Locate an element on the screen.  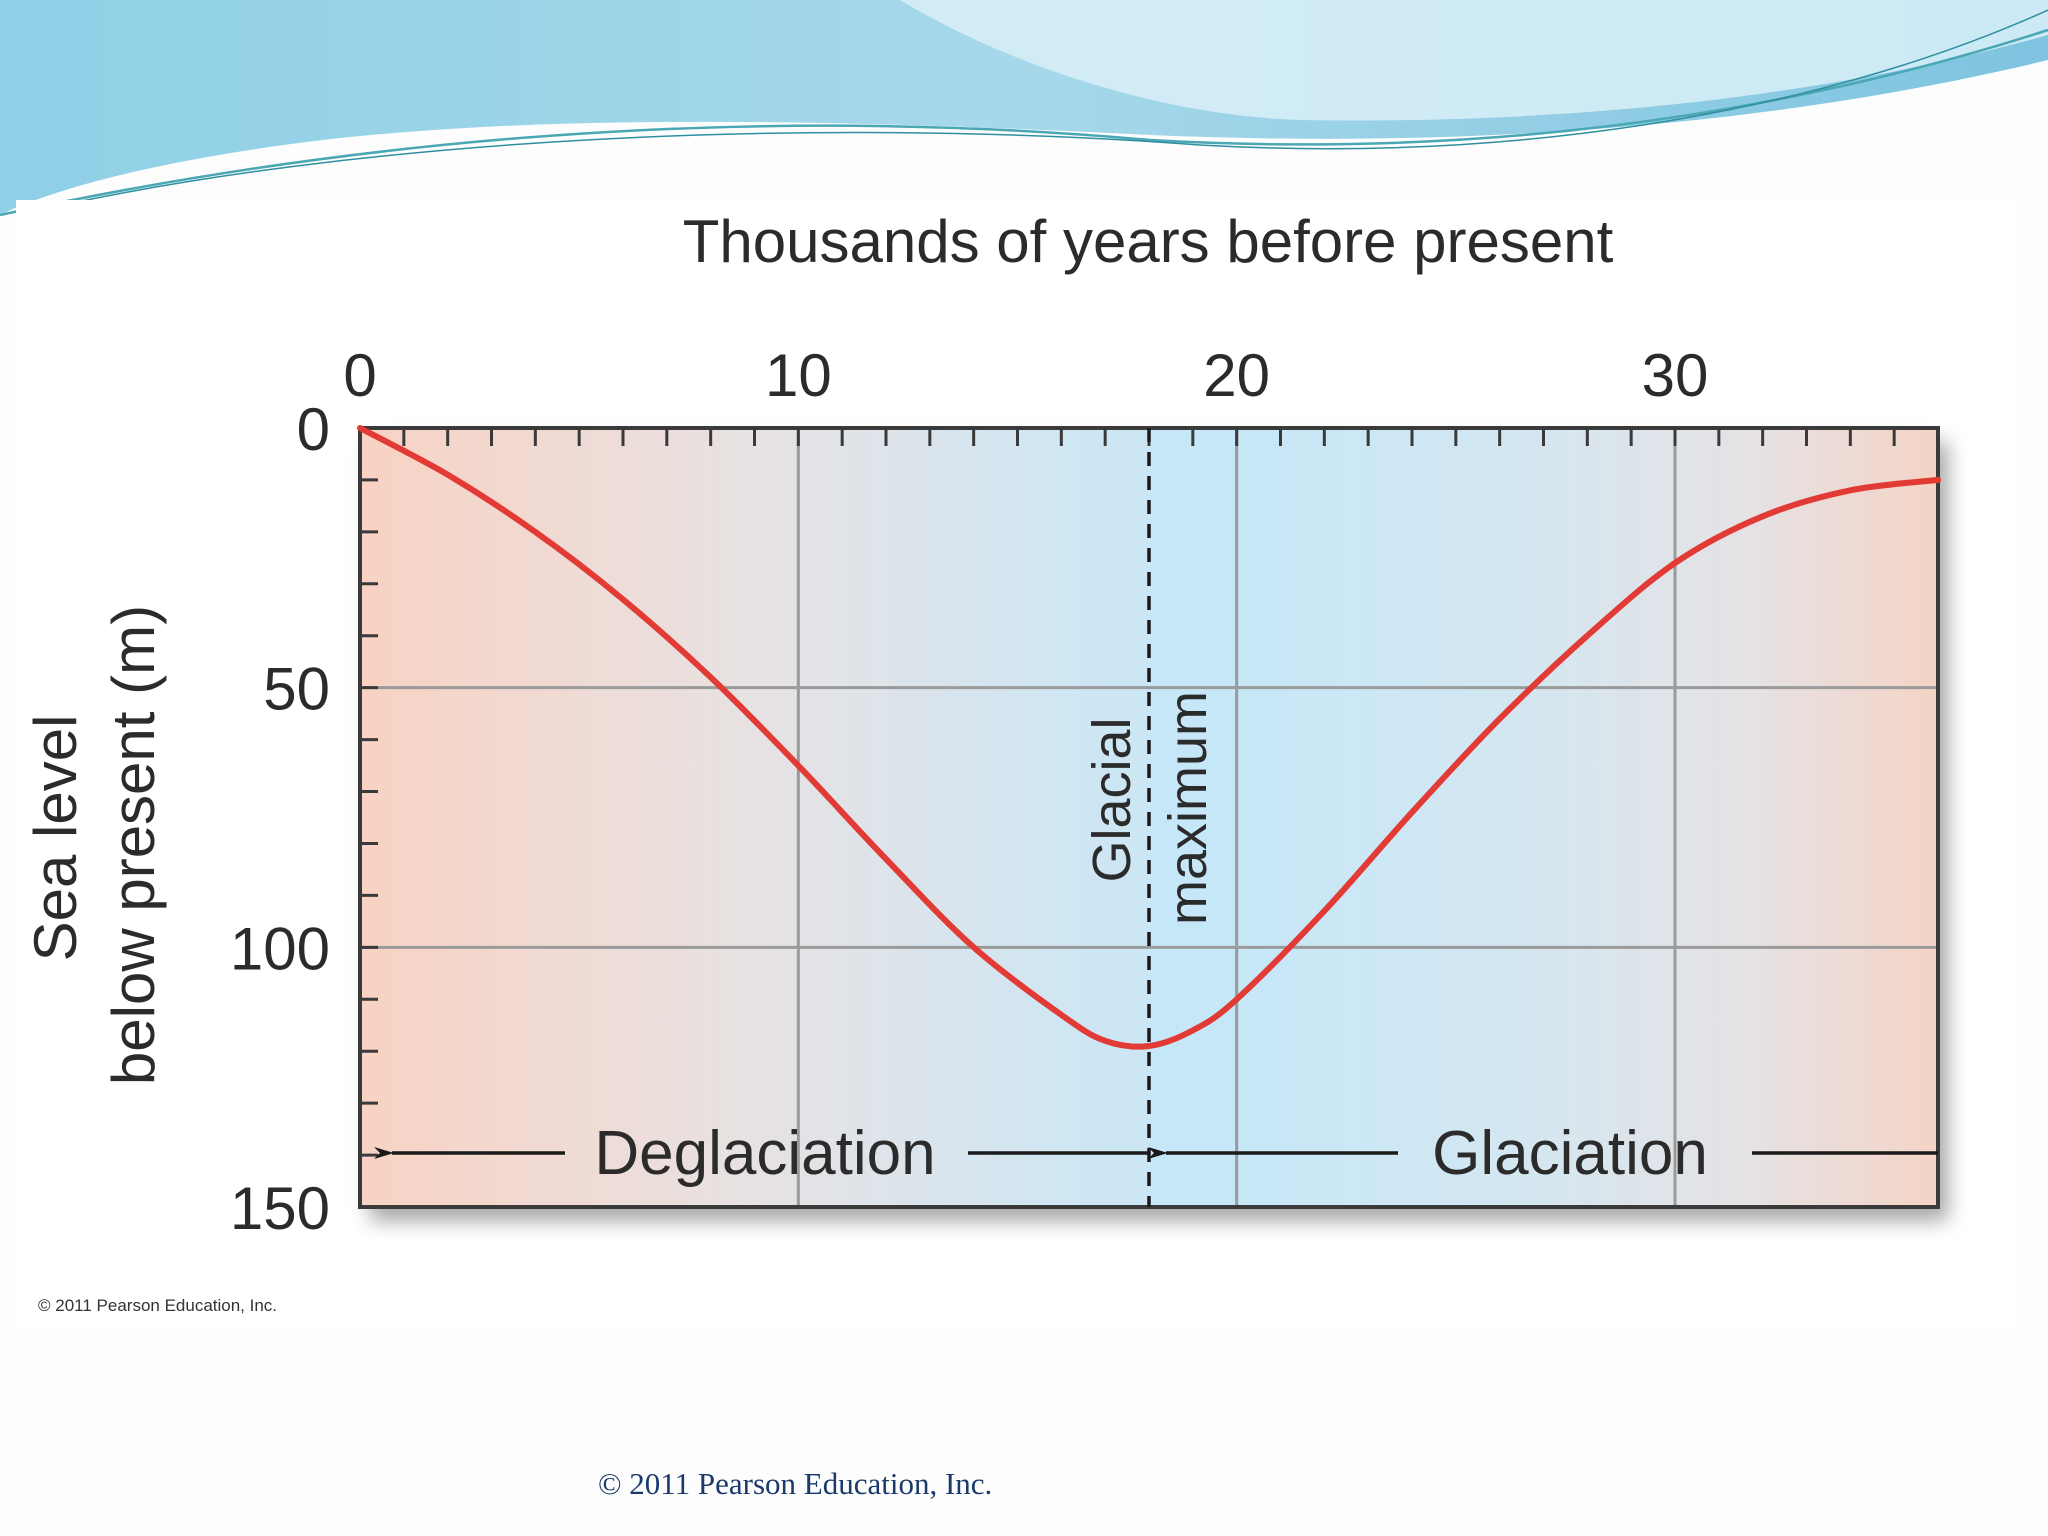
y-axis-title-line-1: Sea level is located at coordinates (55, 838).